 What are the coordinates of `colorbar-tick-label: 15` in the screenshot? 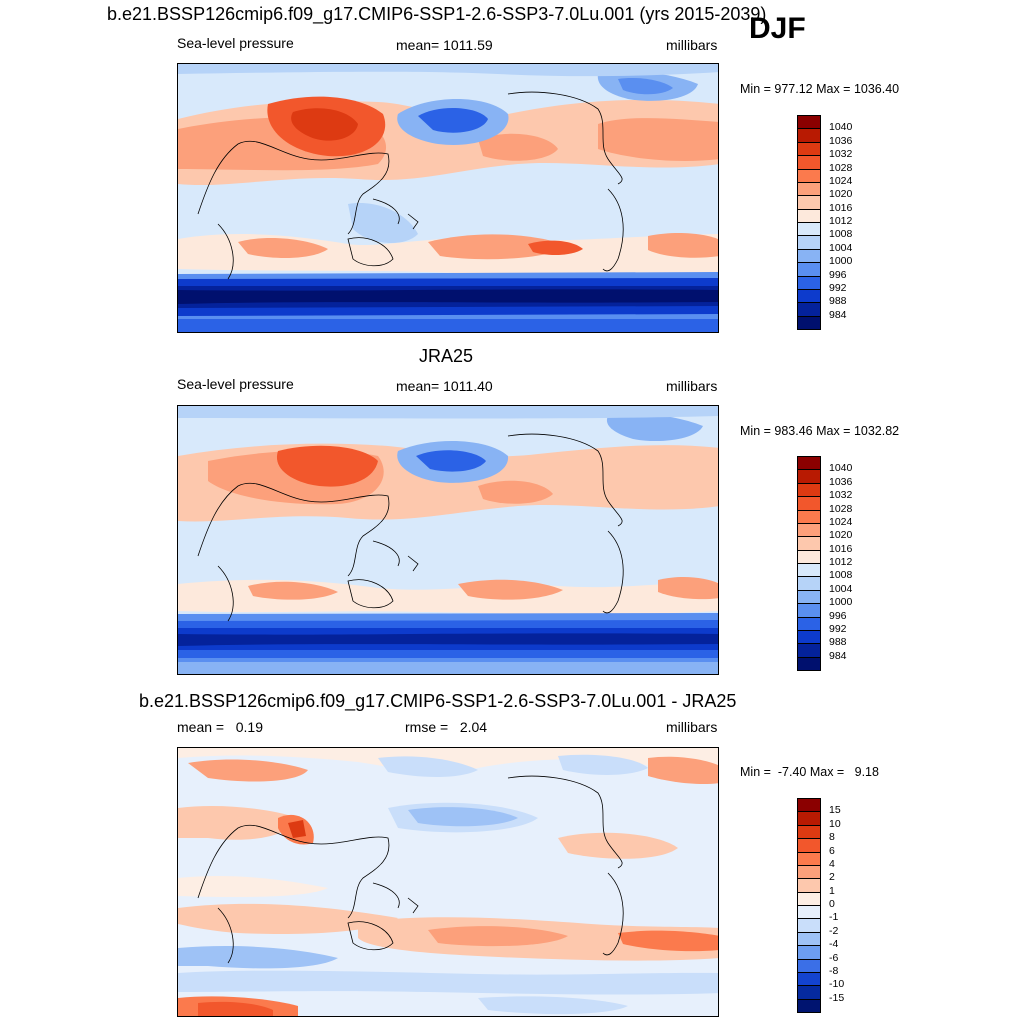 It's located at (835, 810).